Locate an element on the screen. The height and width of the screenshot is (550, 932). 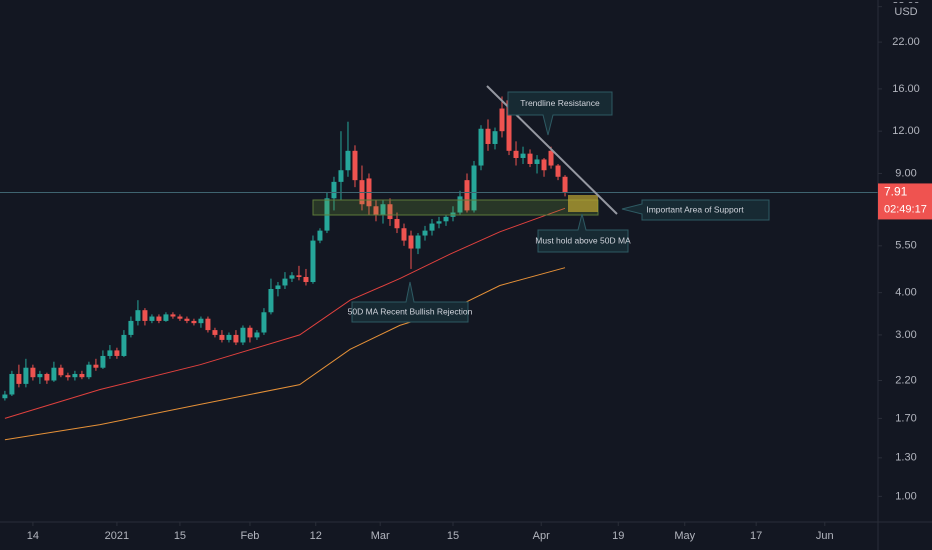
currency-label: USD is located at coordinates (905, 12).